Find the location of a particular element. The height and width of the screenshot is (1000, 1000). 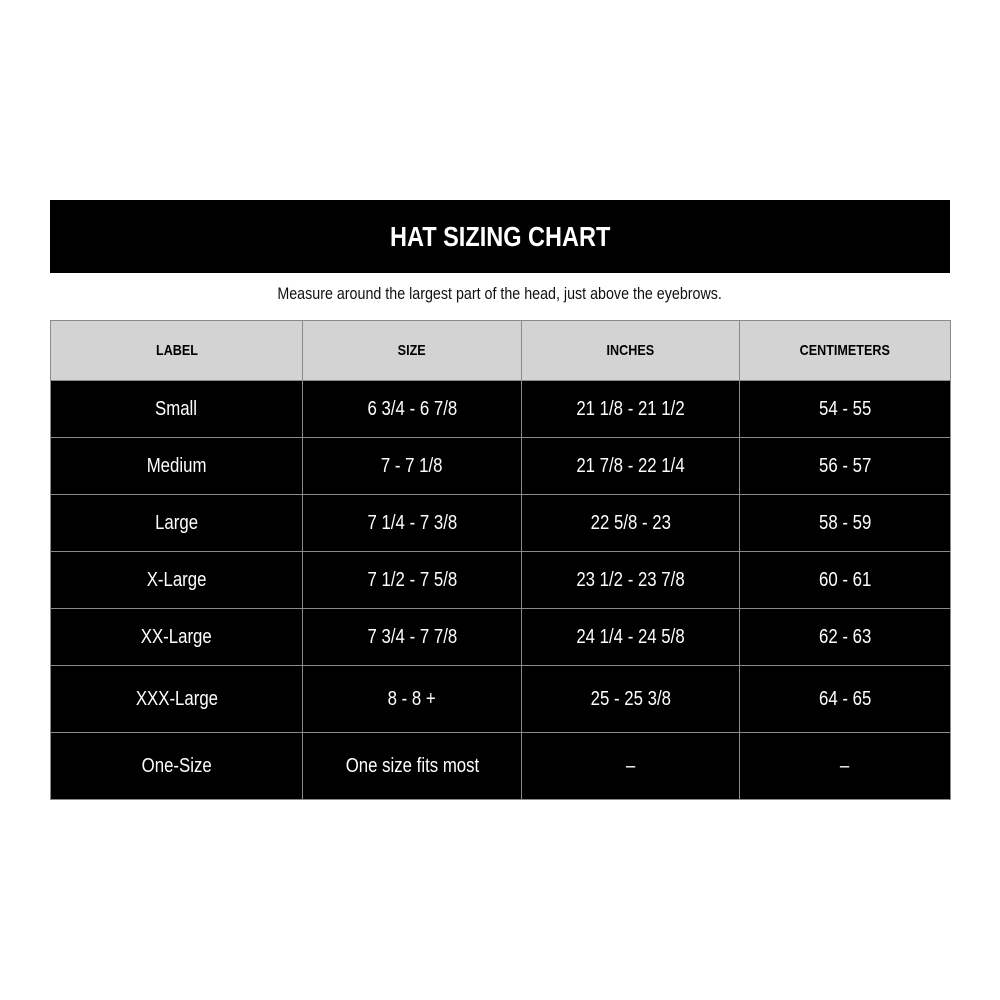

table-row: Medium 7 - 7 1/8 21 7/8 - 22 1/4 56 - 57 is located at coordinates (500, 466).